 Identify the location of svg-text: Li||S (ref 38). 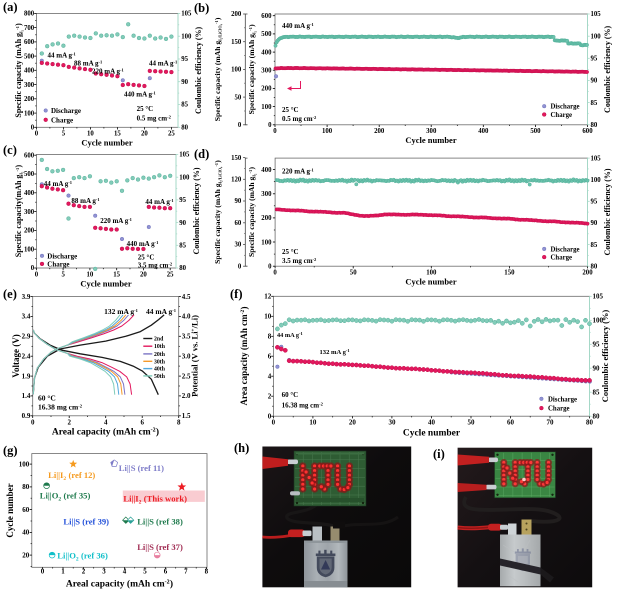
(160, 522).